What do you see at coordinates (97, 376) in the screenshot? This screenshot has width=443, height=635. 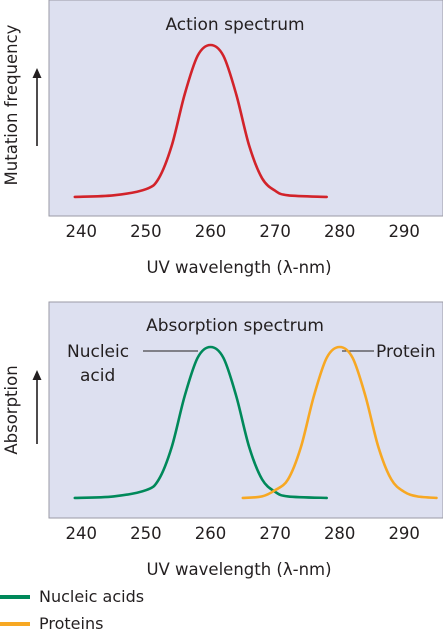 I see `nucleic-acid-annotation-line-2: acid` at bounding box center [97, 376].